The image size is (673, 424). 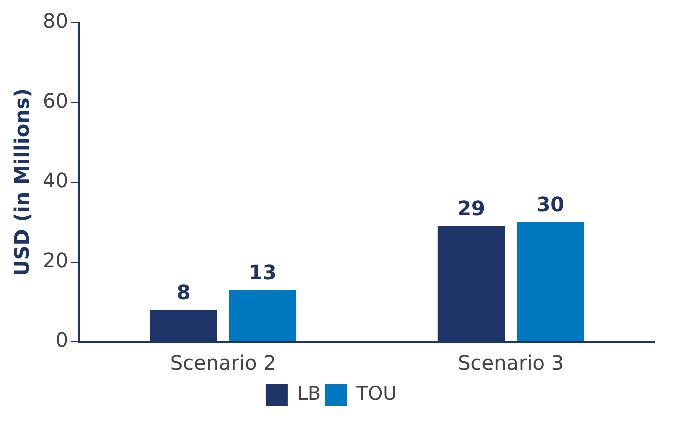 I want to click on legend-label: TOU, so click(x=377, y=393).